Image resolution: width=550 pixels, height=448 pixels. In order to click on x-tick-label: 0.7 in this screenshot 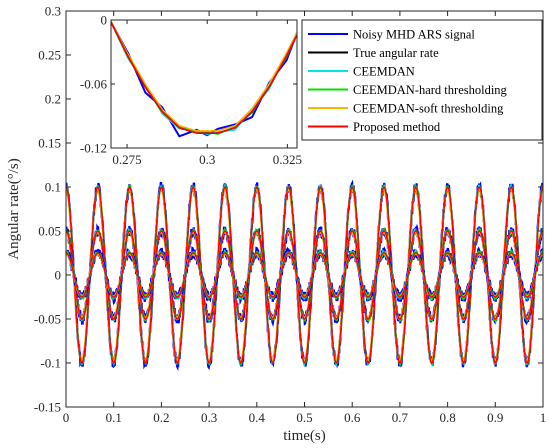, I will do `click(400, 417)`.